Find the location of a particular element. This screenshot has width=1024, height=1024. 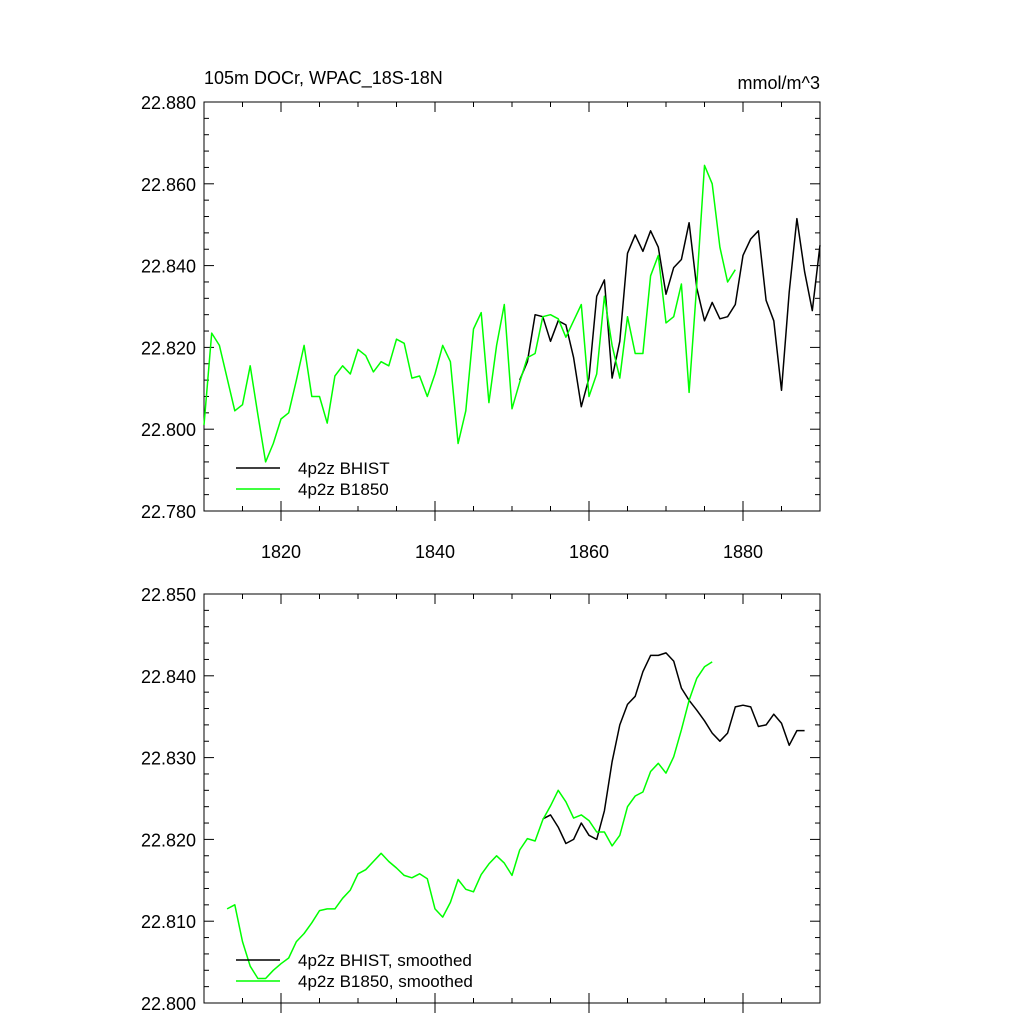

legend: 4p2z BHIST, smoothed 4p2z B1850, smoothed is located at coordinates (354, 971).